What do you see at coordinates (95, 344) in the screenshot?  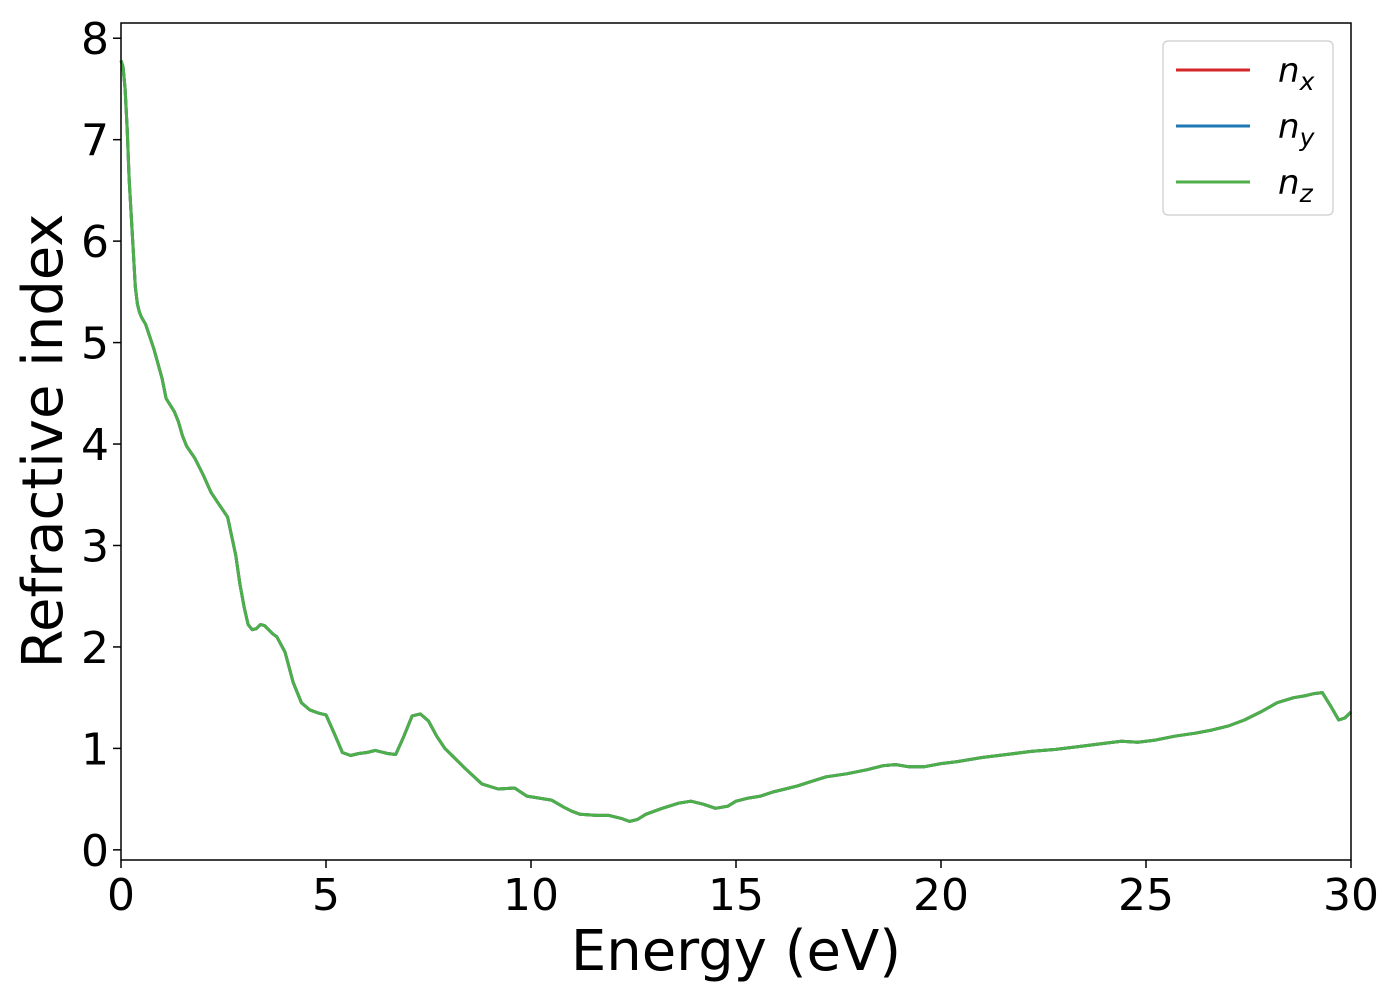 I see `y-tick-label: 5` at bounding box center [95, 344].